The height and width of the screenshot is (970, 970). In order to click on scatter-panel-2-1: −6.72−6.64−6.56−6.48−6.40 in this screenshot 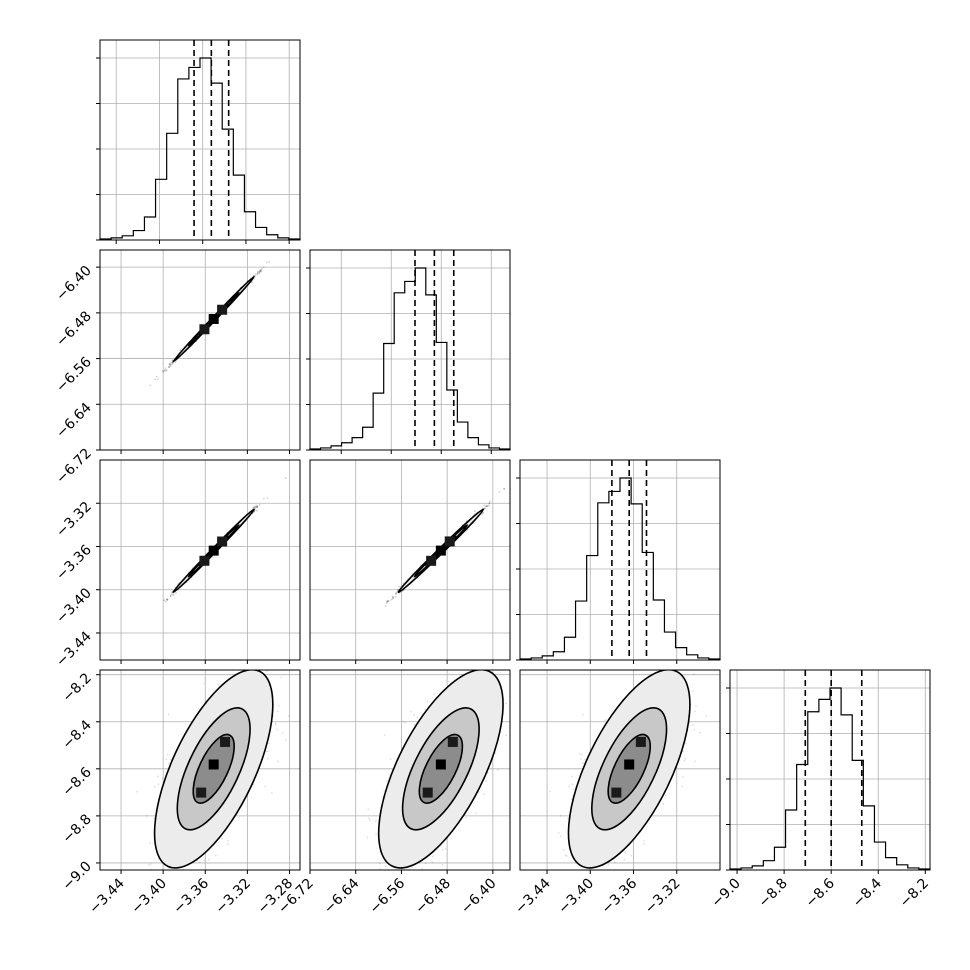, I will do `click(177, 368)`.